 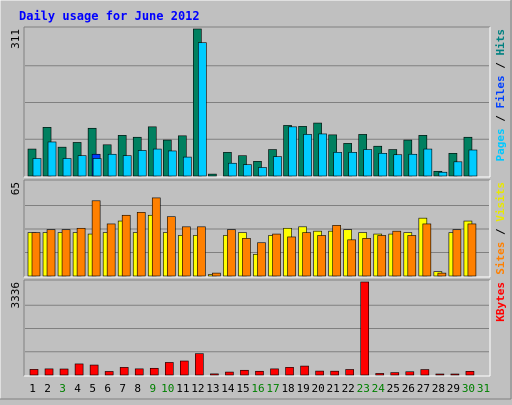 What do you see at coordinates (242, 388) in the screenshot?
I see `x-tick-label-15: 15` at bounding box center [242, 388].